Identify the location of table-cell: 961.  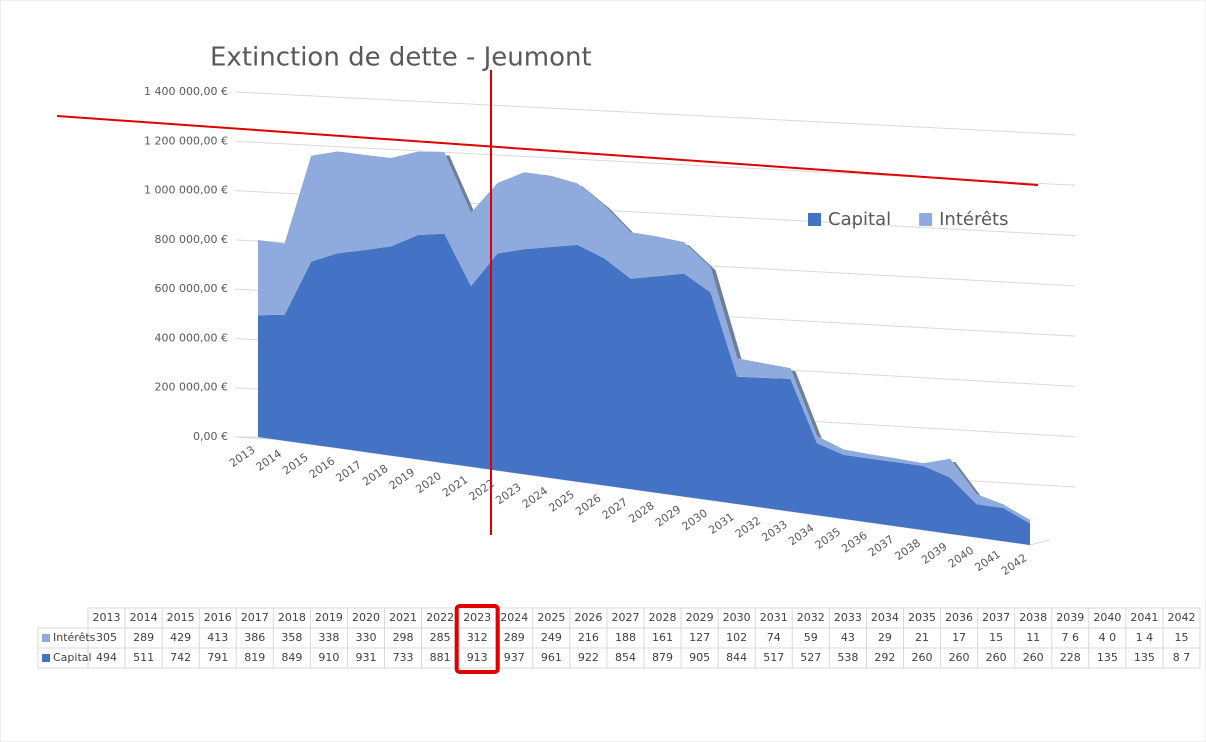
(551, 657).